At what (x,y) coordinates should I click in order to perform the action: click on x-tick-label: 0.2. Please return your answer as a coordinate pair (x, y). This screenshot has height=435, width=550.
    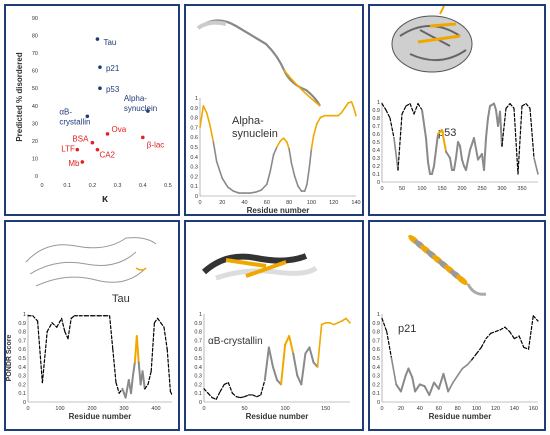
    Looking at the image, I should click on (93, 186).